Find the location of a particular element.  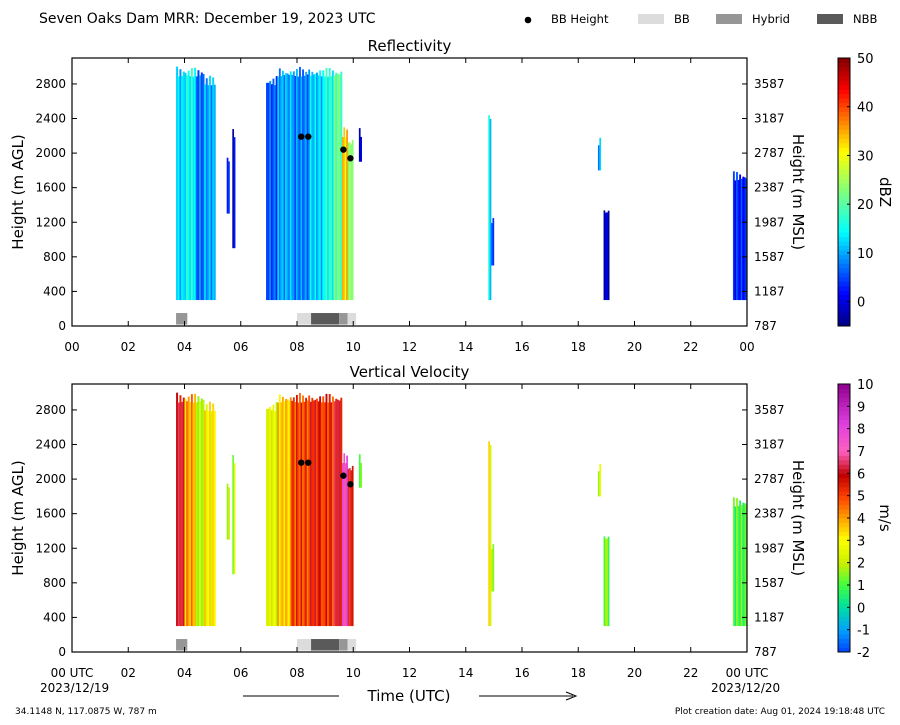

y-right-tick-label: 3187 is located at coordinates (769, 445).